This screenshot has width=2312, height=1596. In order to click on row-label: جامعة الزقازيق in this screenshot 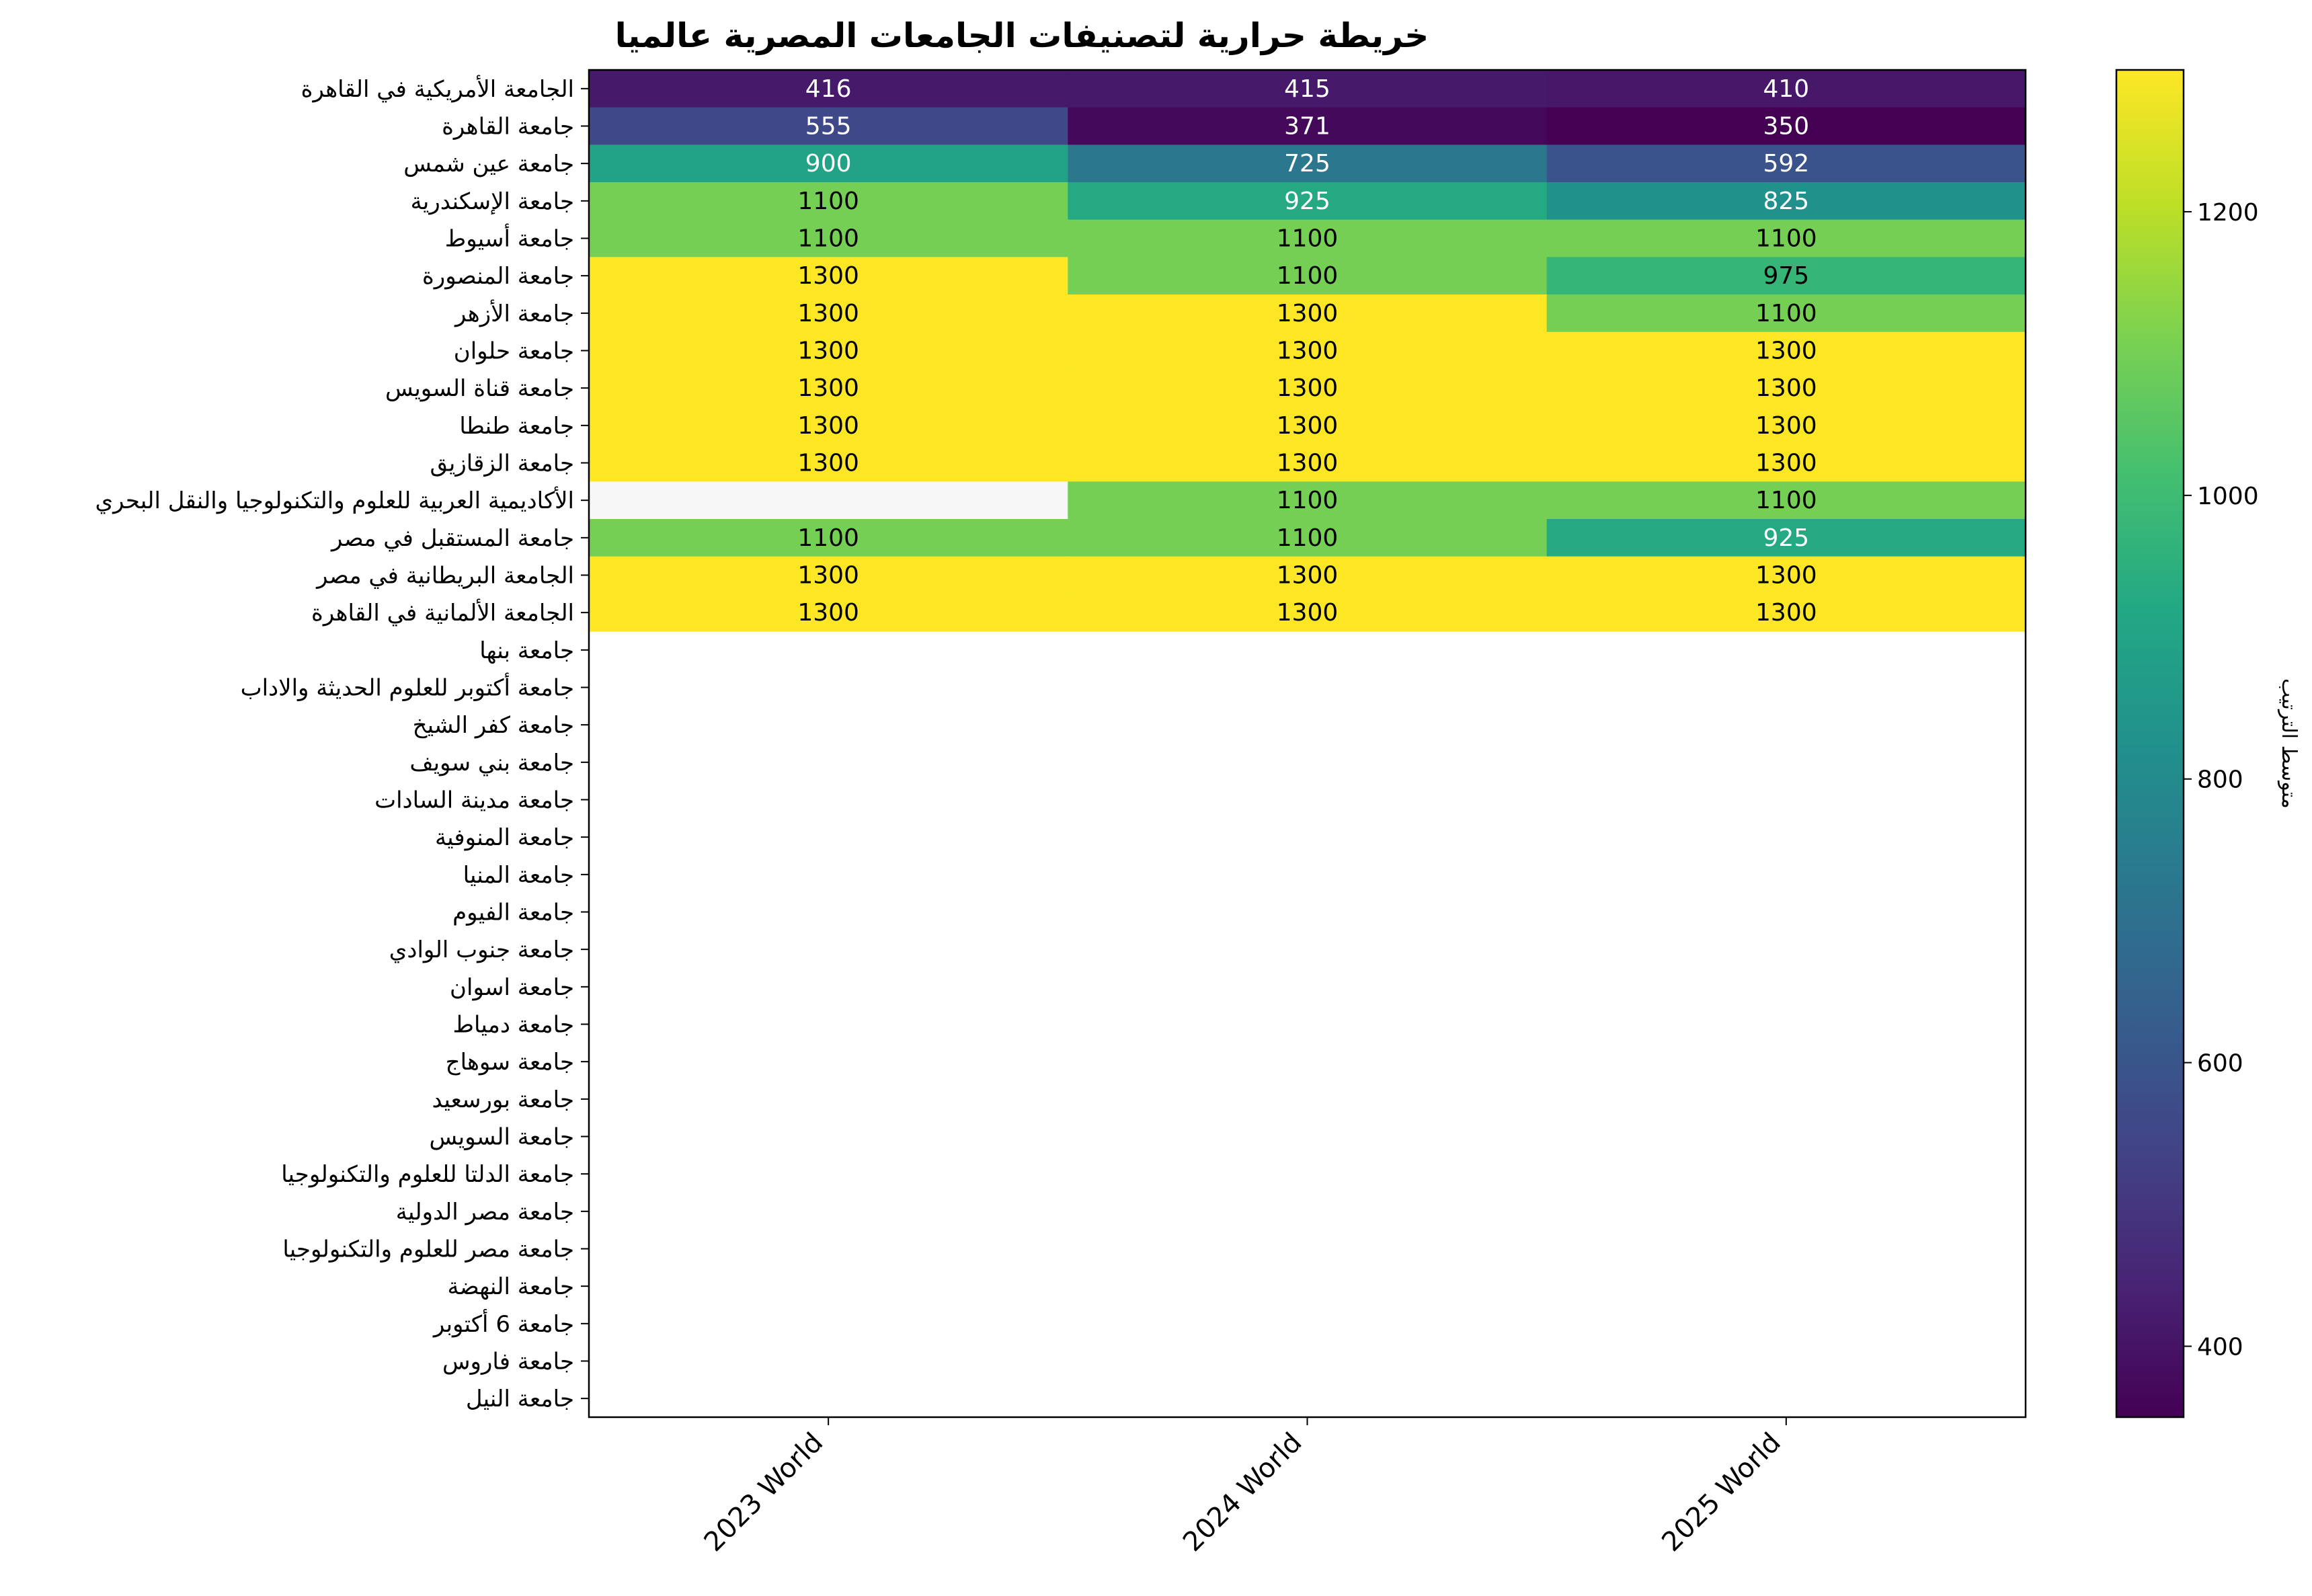, I will do `click(502, 464)`.